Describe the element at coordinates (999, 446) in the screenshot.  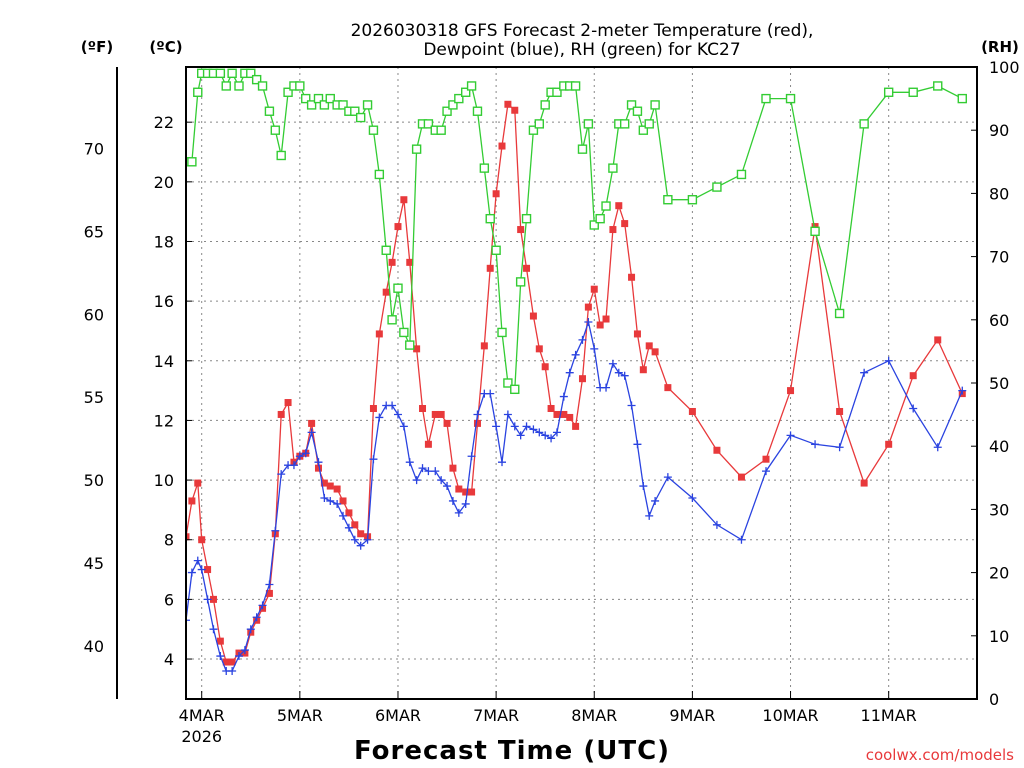
I see `rh-tick-label: 40` at that location.